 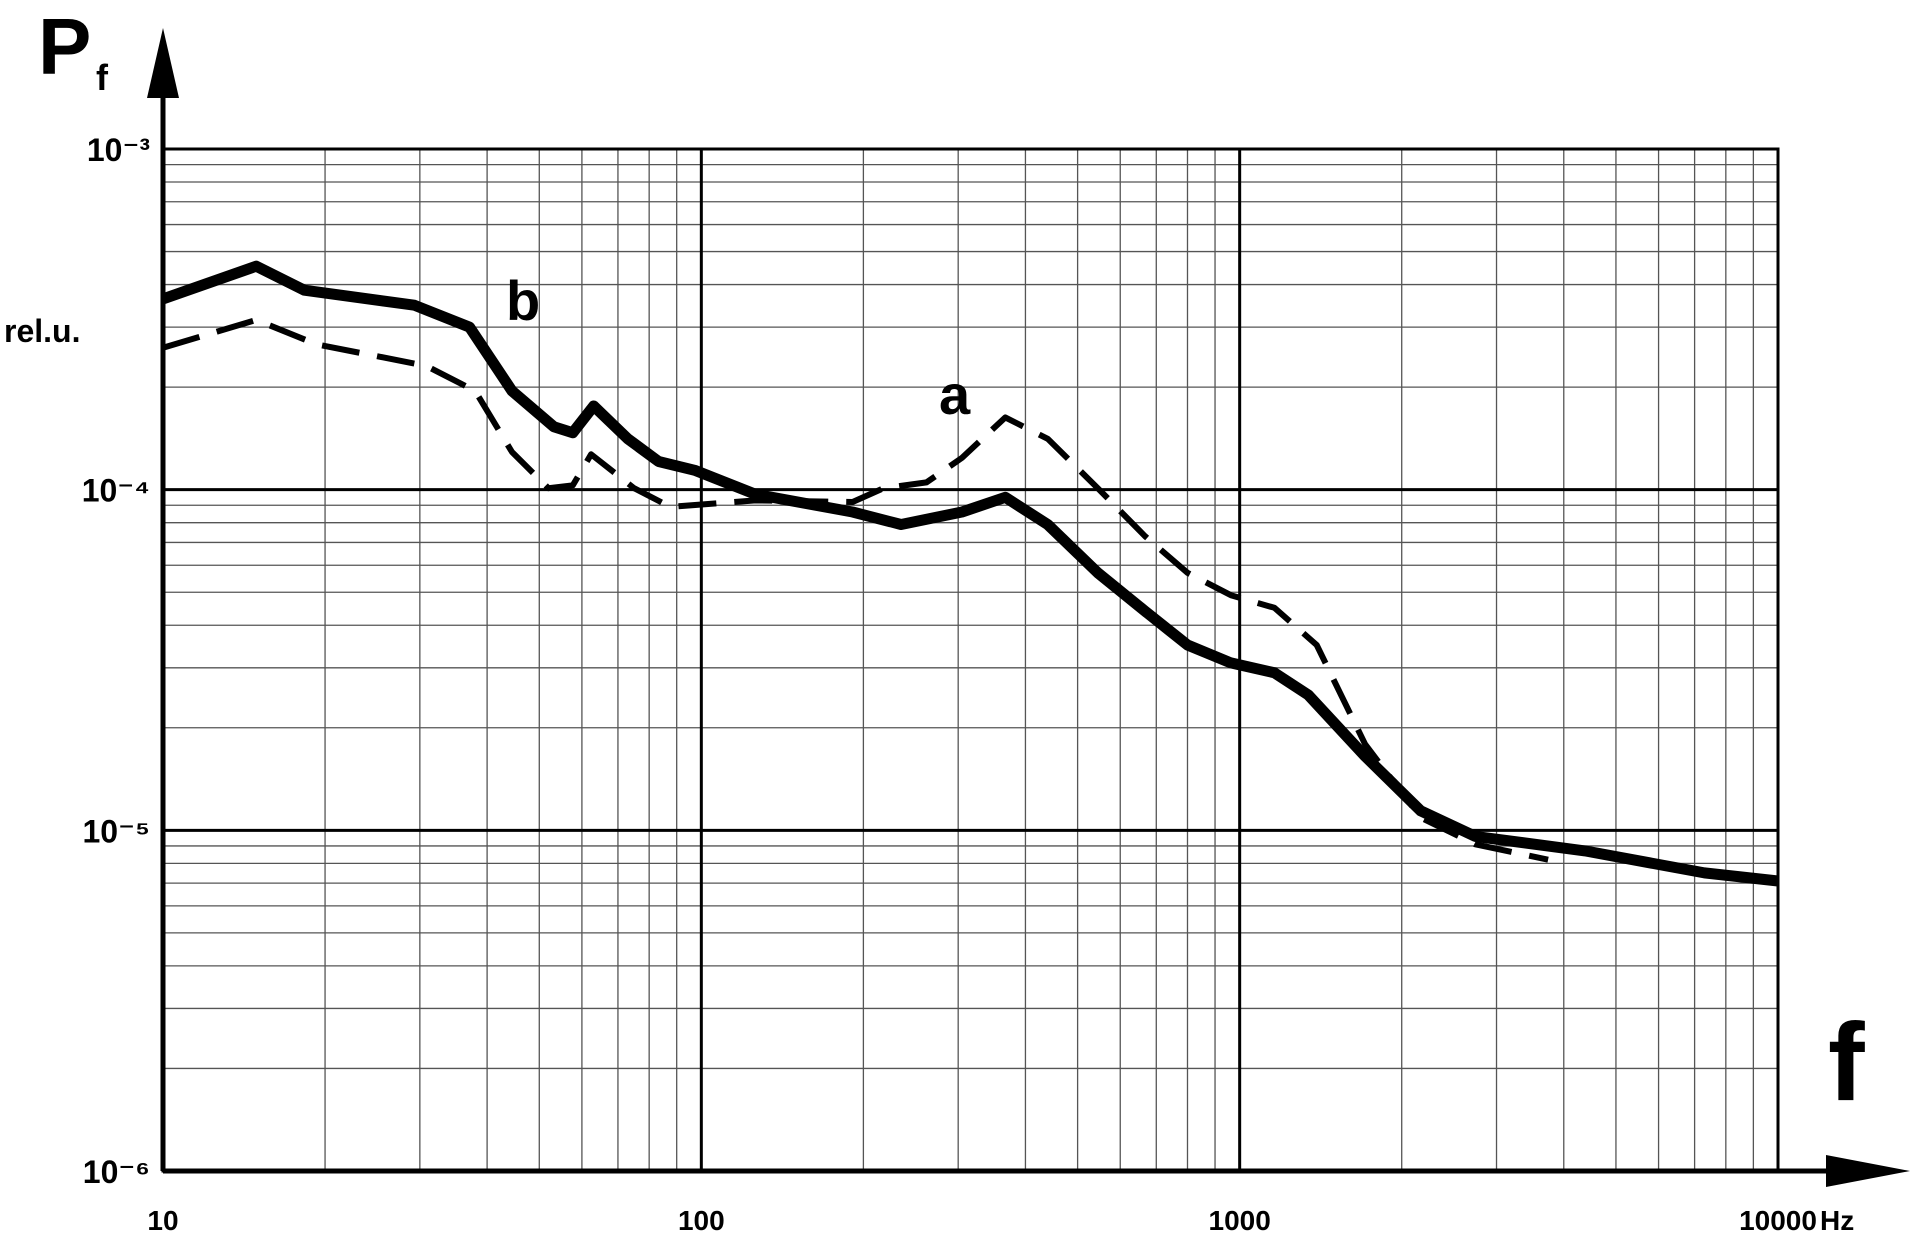 What do you see at coordinates (955, 394) in the screenshot?
I see `series-label: a` at bounding box center [955, 394].